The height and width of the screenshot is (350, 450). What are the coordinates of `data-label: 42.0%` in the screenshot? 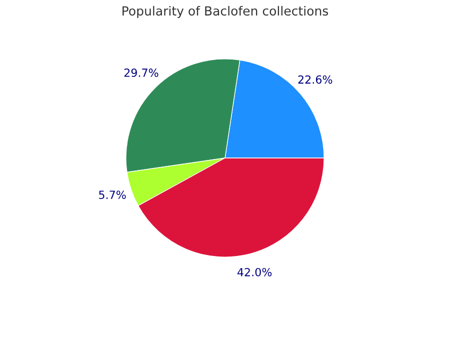 It's located at (254, 272).